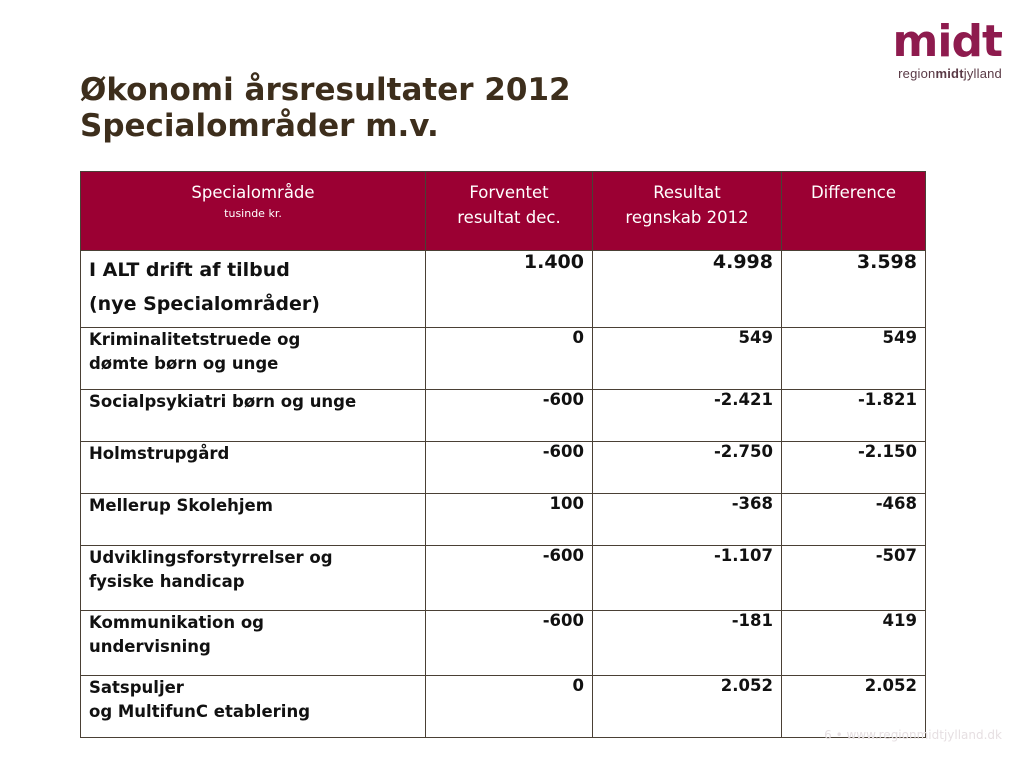 Image resolution: width=1024 pixels, height=768 pixels. What do you see at coordinates (853, 578) in the screenshot?
I see `cell-difference: -507` at bounding box center [853, 578].